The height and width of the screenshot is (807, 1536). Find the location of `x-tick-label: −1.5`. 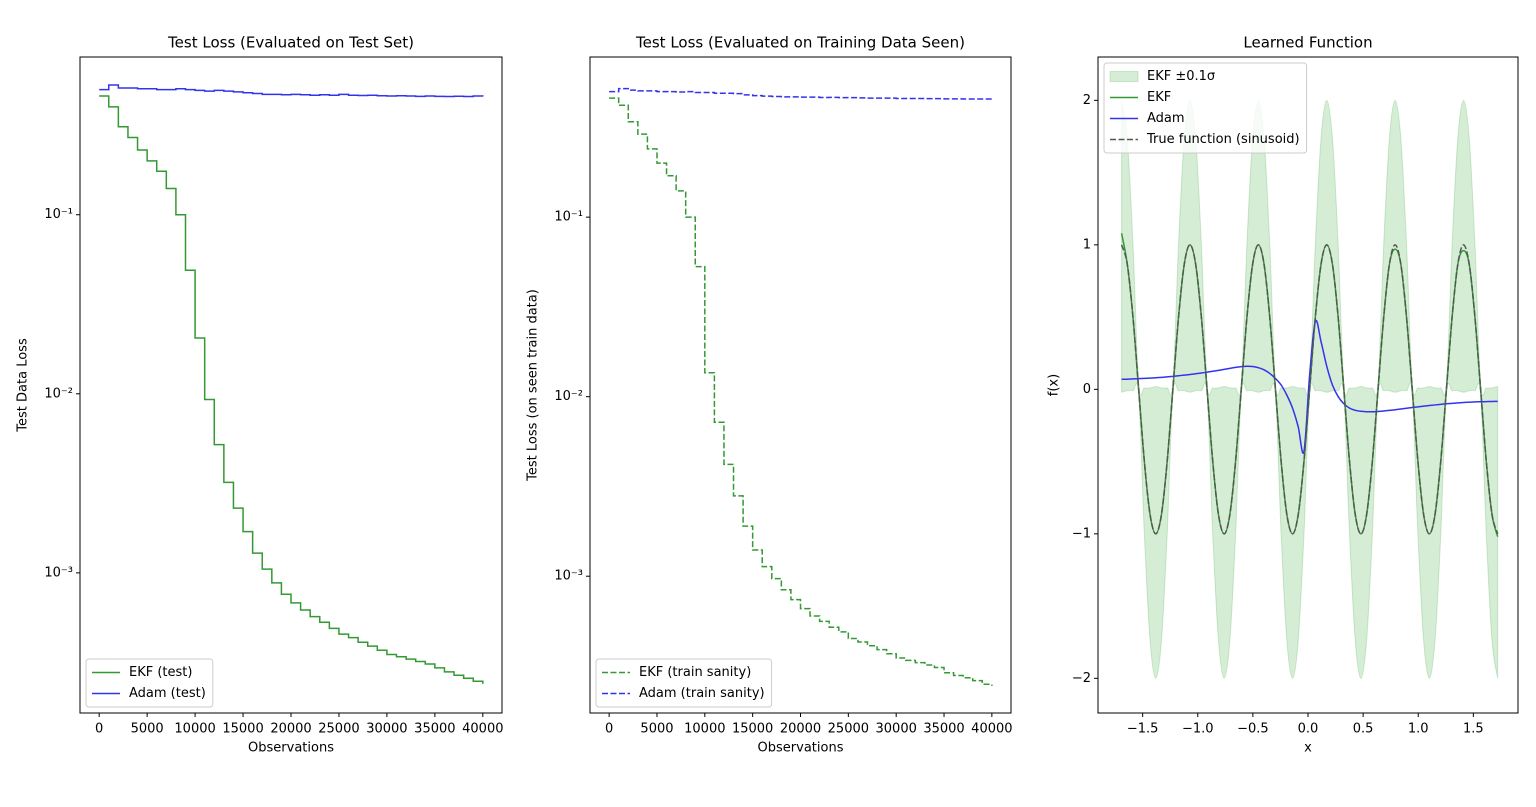

x-tick-label: −1.5 is located at coordinates (1143, 729).